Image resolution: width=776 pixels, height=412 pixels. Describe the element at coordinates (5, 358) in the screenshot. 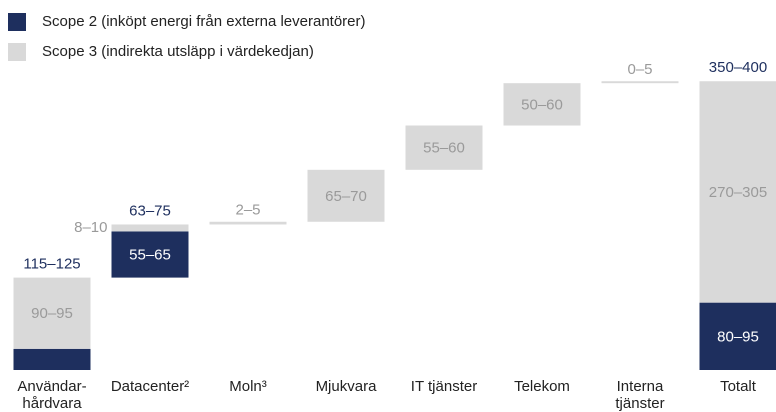

I see `value-label: 25–30` at that location.